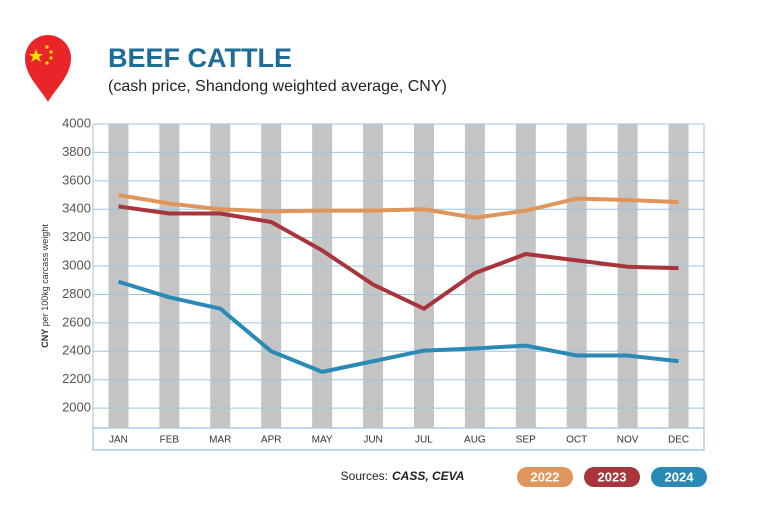 This screenshot has height=513, width=768. Describe the element at coordinates (628, 440) in the screenshot. I see `x-tick-label: NOV` at that location.